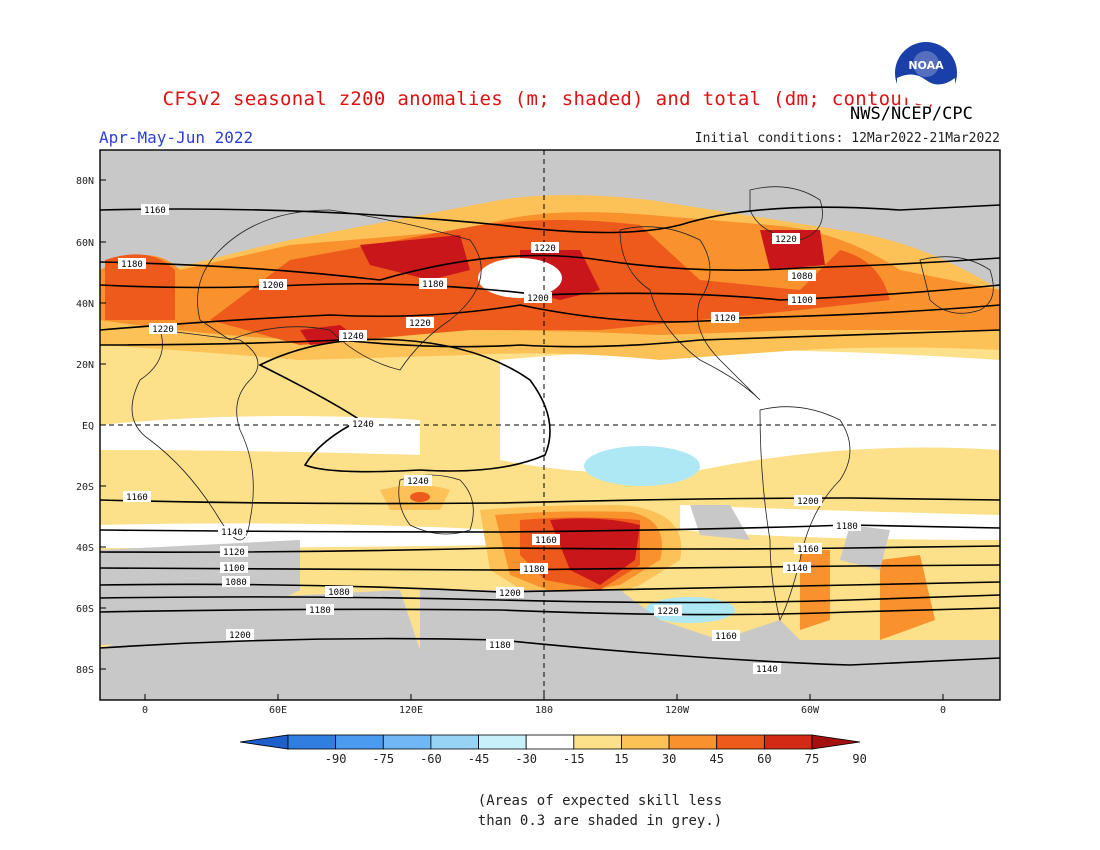 Image resolution: width=1100 pixels, height=850 pixels. Describe the element at coordinates (847, 138) in the screenshot. I see `initial-conditions: Initial conditions: 12Mar2022-21Mar2022` at that location.